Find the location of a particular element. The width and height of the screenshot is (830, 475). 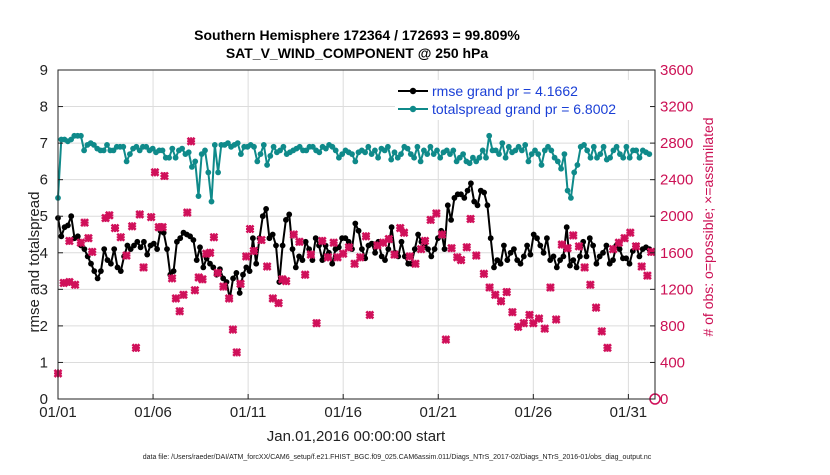

y2-tick-label: 3600 is located at coordinates (676, 70).